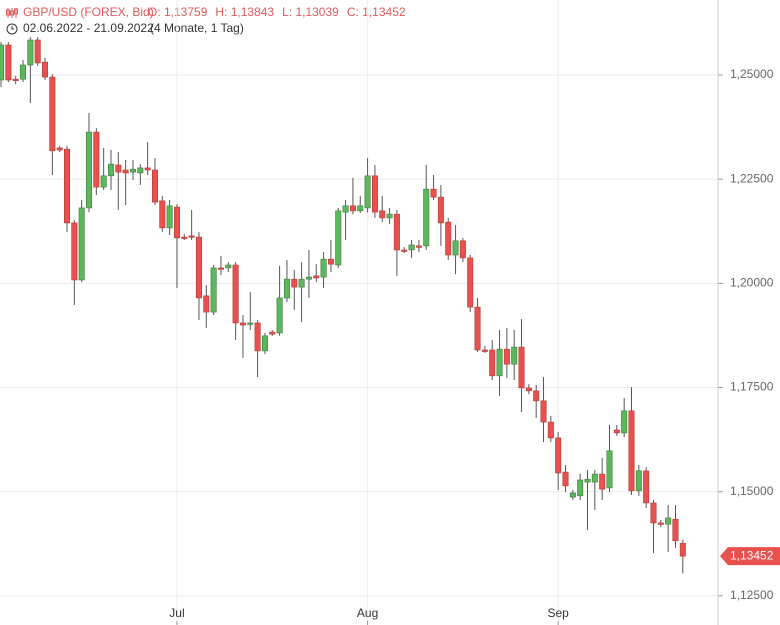 The height and width of the screenshot is (625, 780). I want to click on ohlc-label: C: 1,13452, so click(376, 12).